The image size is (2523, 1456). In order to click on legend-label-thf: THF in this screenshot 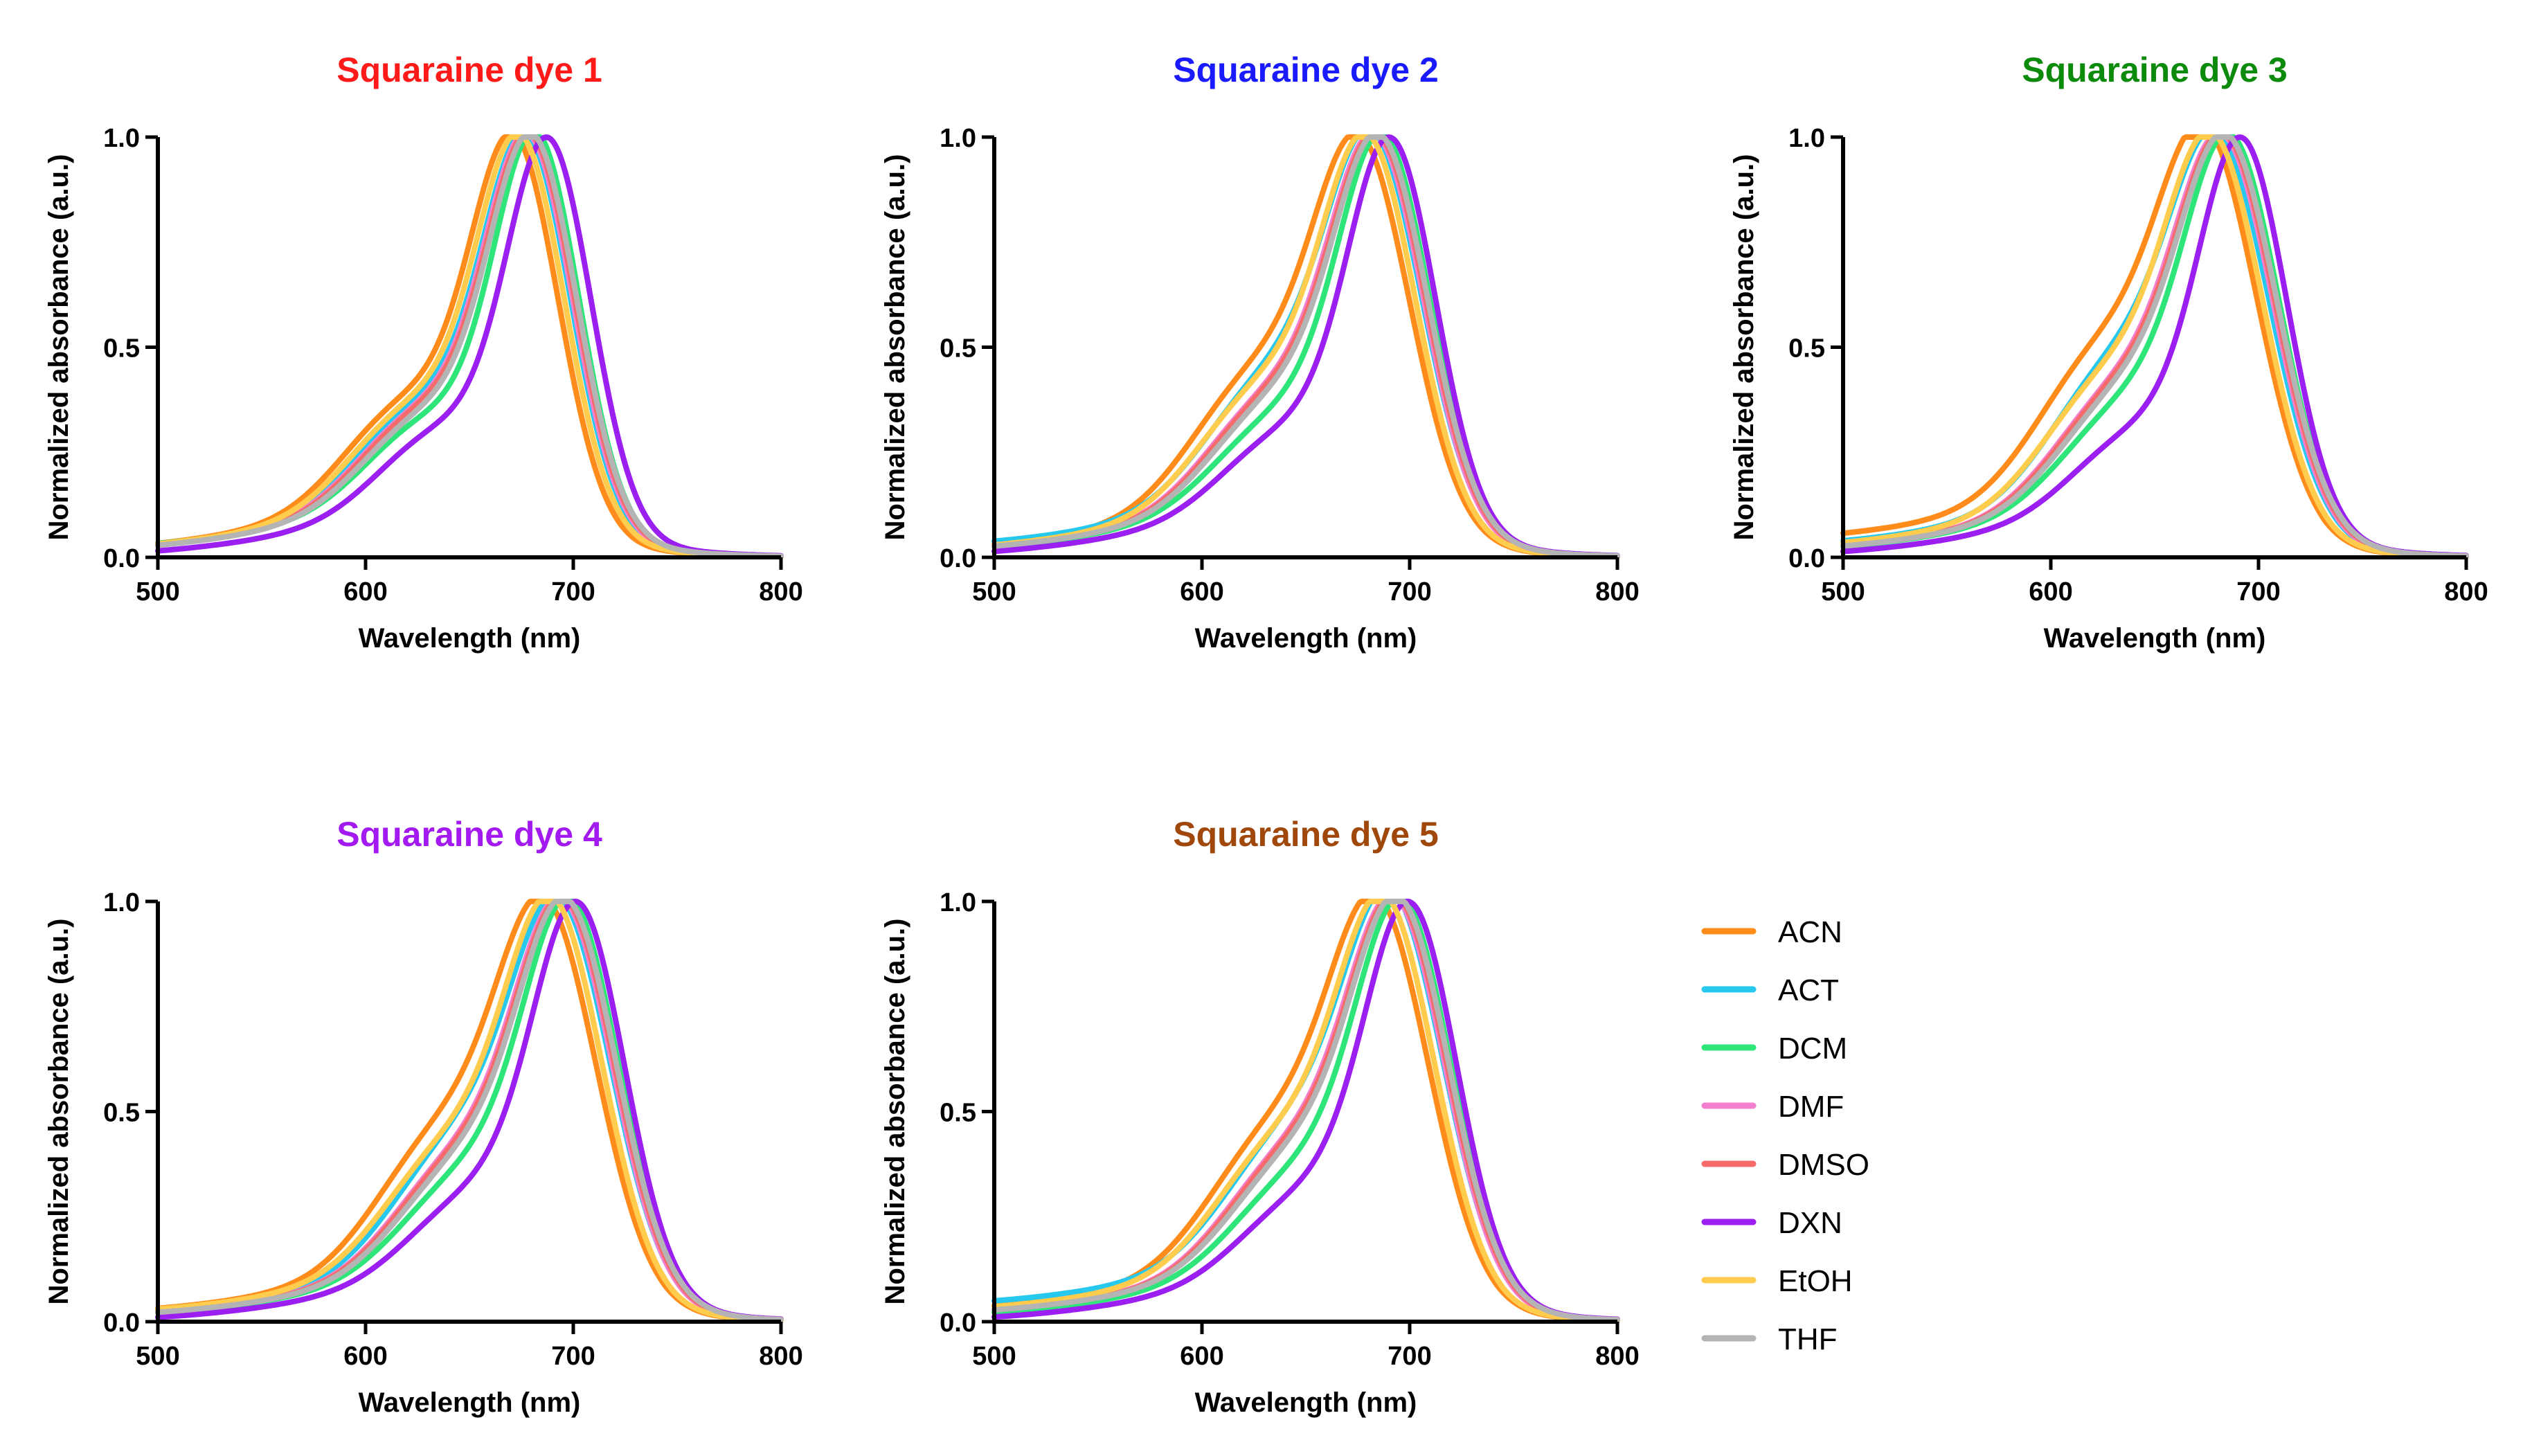, I will do `click(1808, 1339)`.